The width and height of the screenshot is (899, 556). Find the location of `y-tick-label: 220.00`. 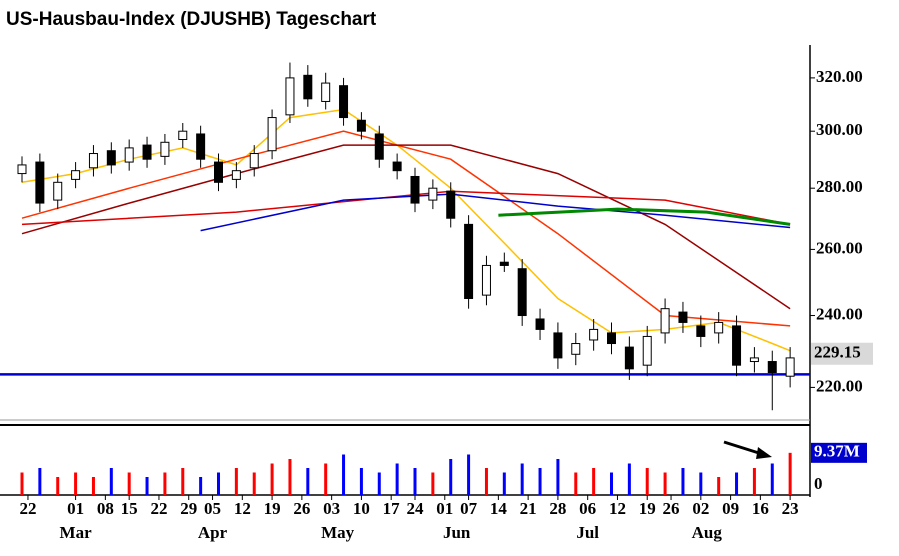

y-tick-label: 220.00 is located at coordinates (839, 385).